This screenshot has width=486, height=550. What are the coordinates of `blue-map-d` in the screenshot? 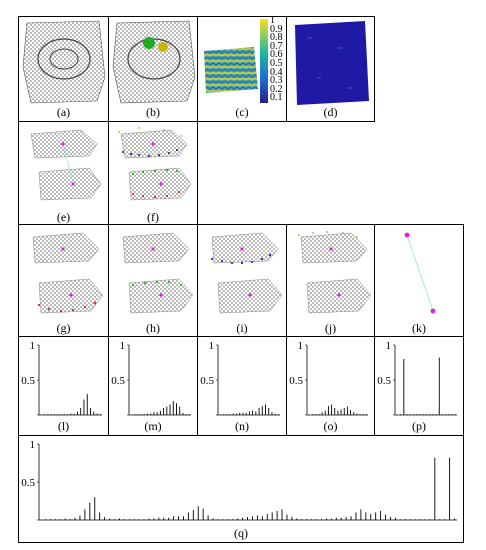 It's located at (332, 63).